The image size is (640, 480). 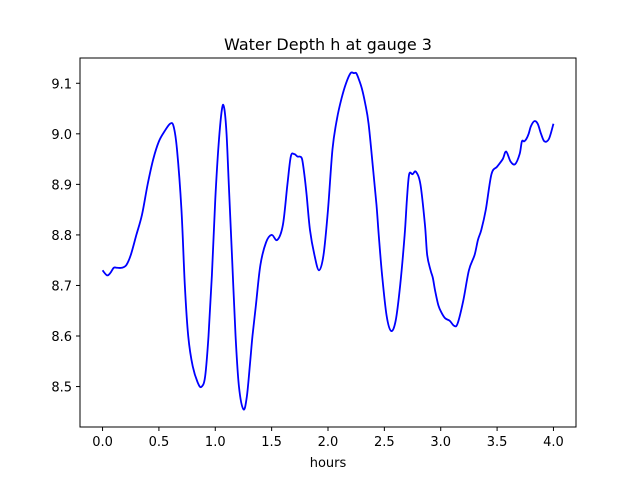 What do you see at coordinates (61, 185) in the screenshot?
I see `y-tick-label: 8.9` at bounding box center [61, 185].